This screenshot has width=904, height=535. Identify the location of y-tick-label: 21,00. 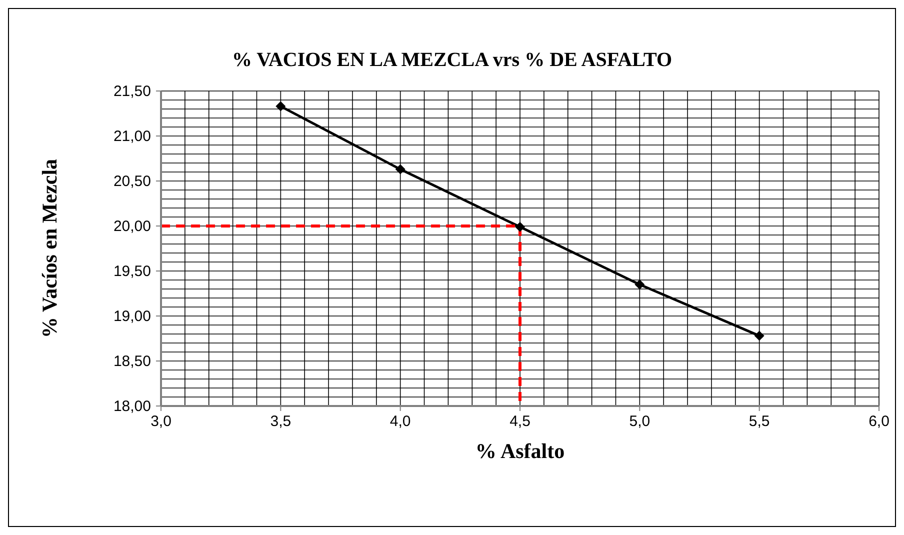
(132, 136).